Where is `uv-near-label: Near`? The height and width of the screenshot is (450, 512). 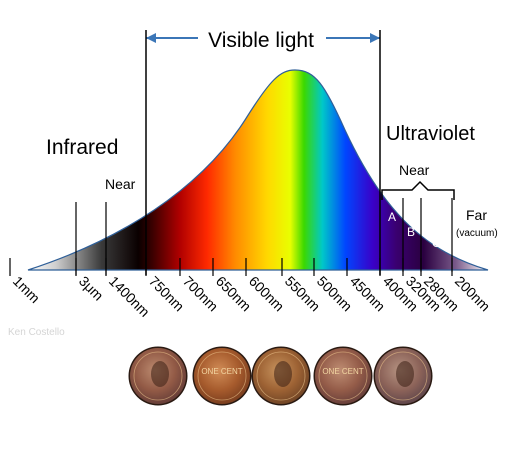 uv-near-label: Near is located at coordinates (414, 170).